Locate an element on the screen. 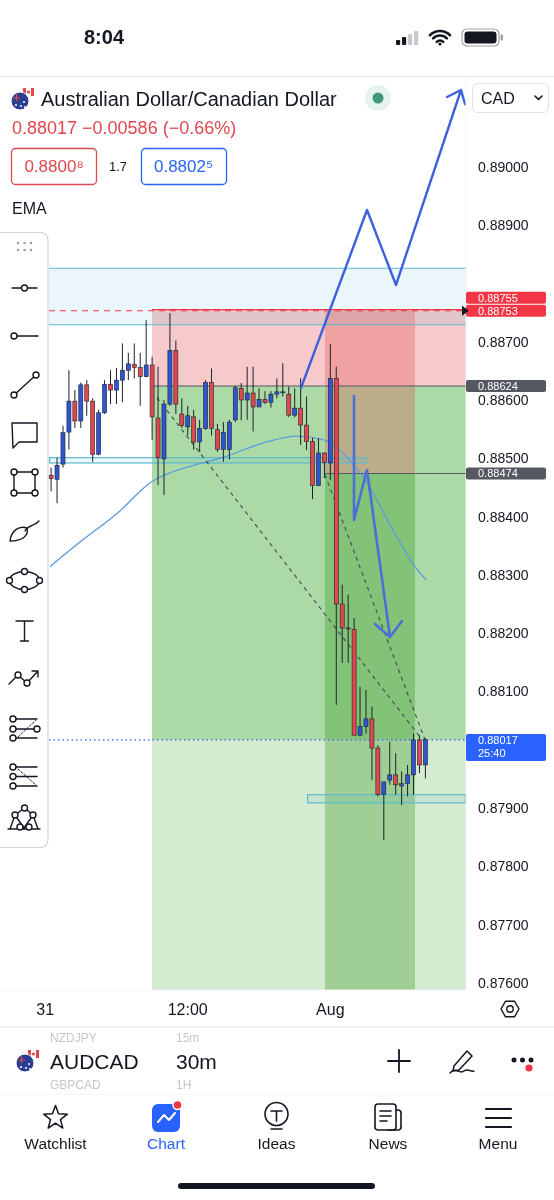 This screenshot has width=554, height=1200. text: Chart is located at coordinates (166, 1143).